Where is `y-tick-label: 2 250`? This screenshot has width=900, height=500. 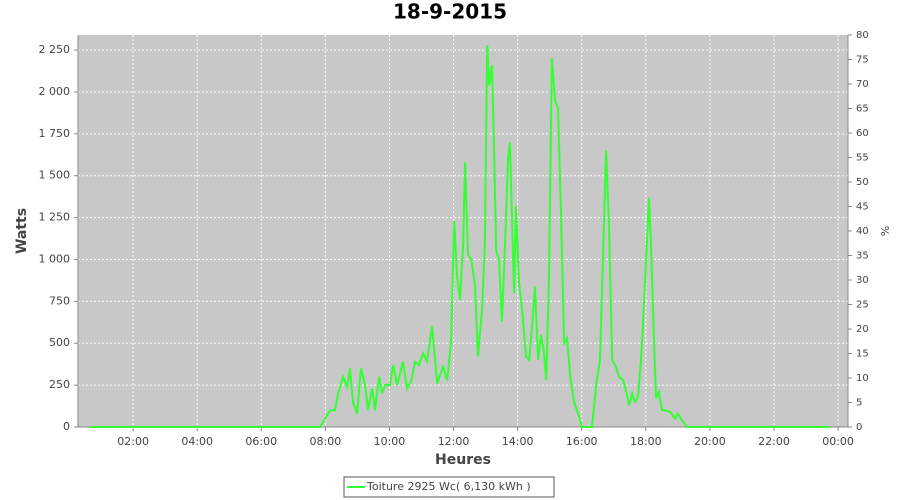
y-tick-label: 2 250 is located at coordinates (55, 49).